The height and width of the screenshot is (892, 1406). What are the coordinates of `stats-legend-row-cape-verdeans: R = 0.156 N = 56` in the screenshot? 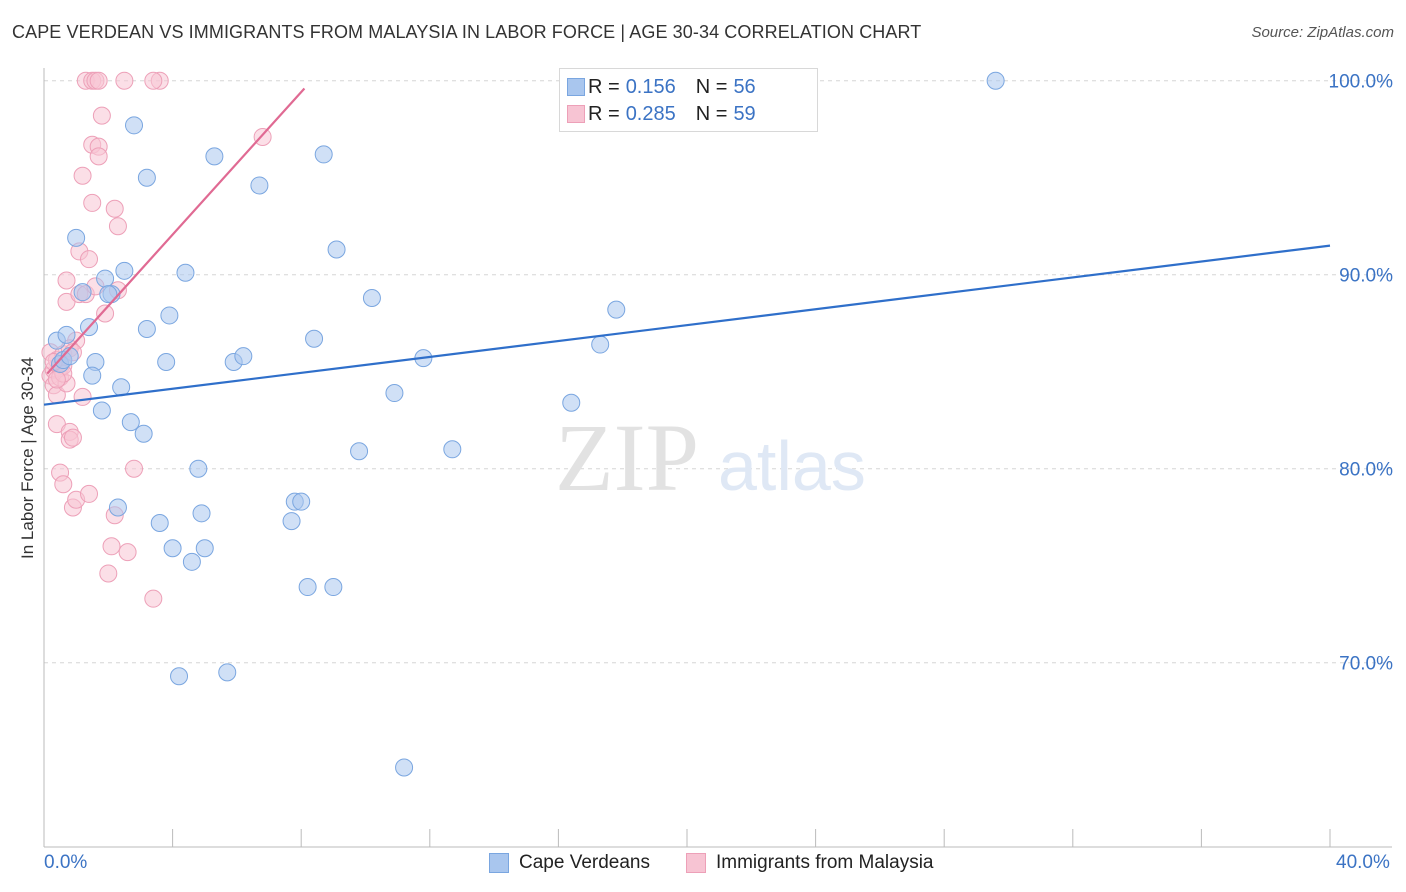 It's located at (661, 87).